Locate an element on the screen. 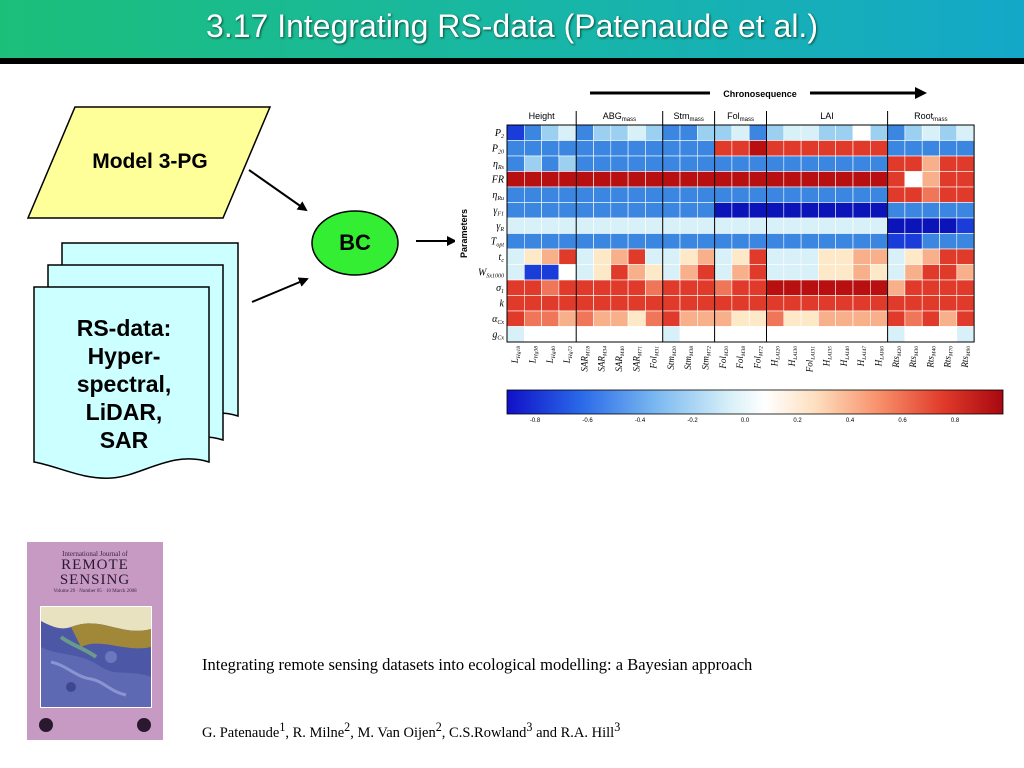 This screenshot has width=1024, height=768. output-label: SARM40 is located at coordinates (620, 359).